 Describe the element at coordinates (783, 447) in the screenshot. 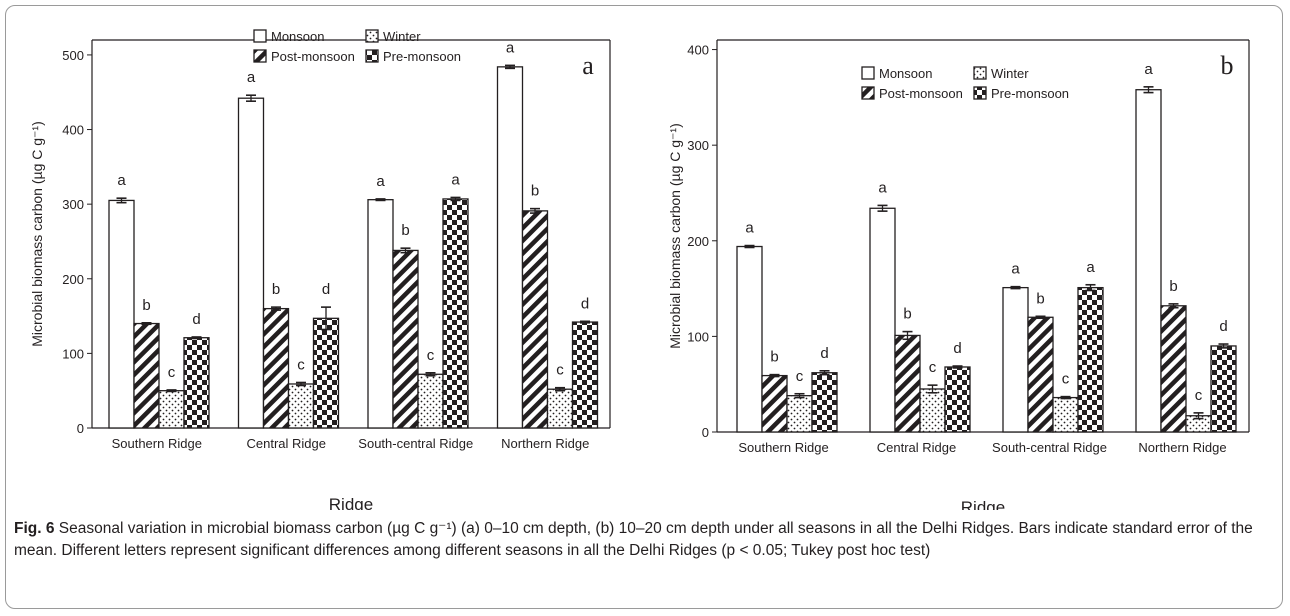

I see `category-label: Southern Ridge` at that location.